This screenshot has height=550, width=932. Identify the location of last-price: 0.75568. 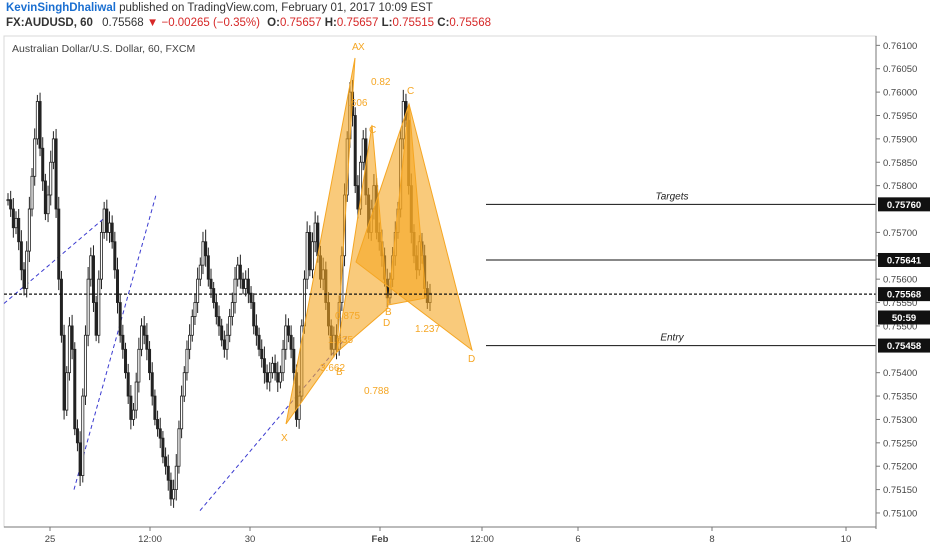
(123, 23).